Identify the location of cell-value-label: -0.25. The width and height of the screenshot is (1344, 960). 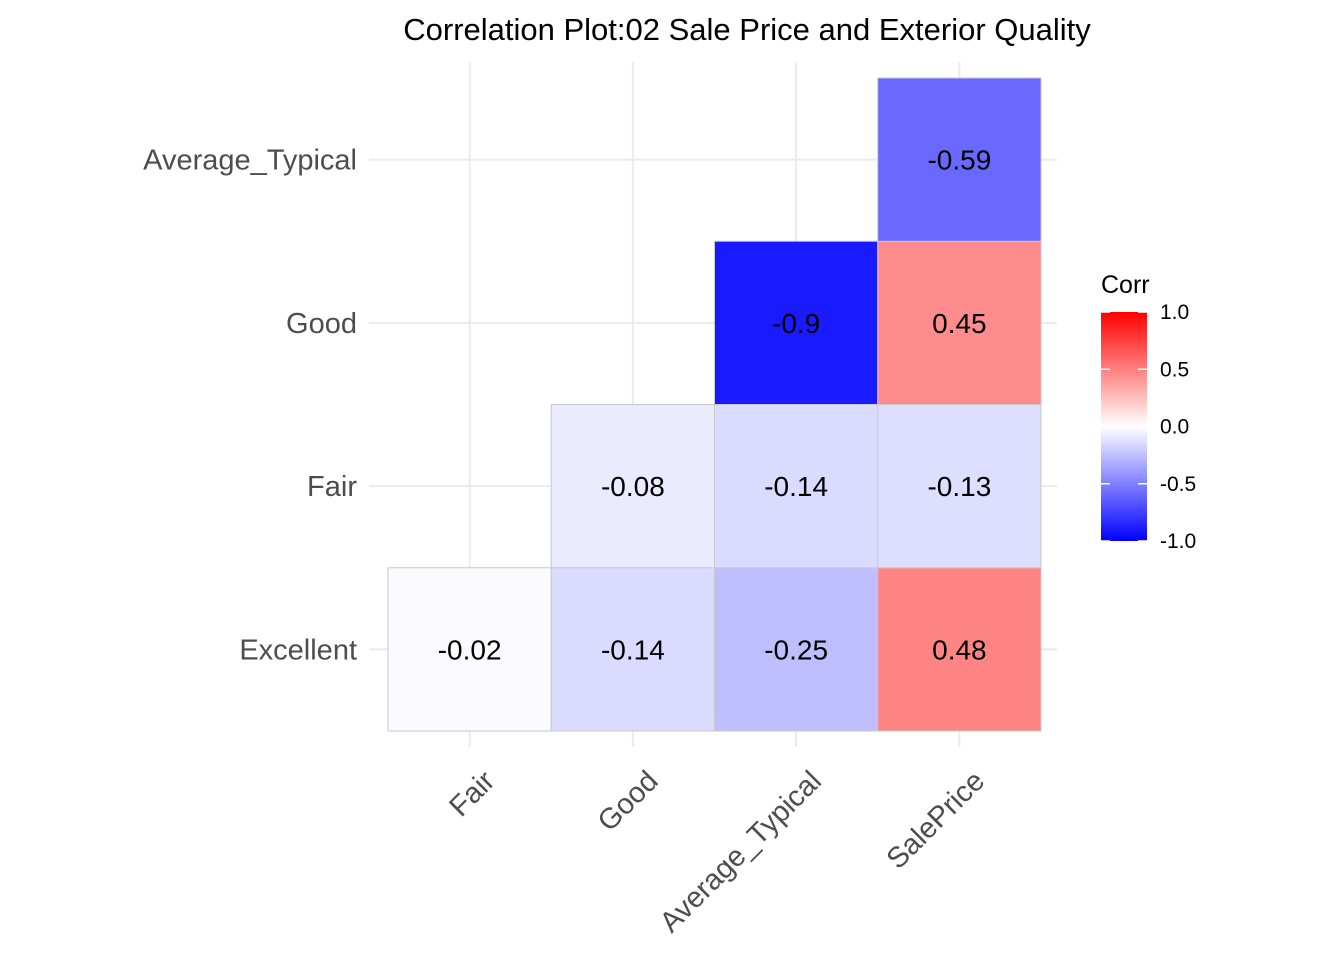
(796, 649).